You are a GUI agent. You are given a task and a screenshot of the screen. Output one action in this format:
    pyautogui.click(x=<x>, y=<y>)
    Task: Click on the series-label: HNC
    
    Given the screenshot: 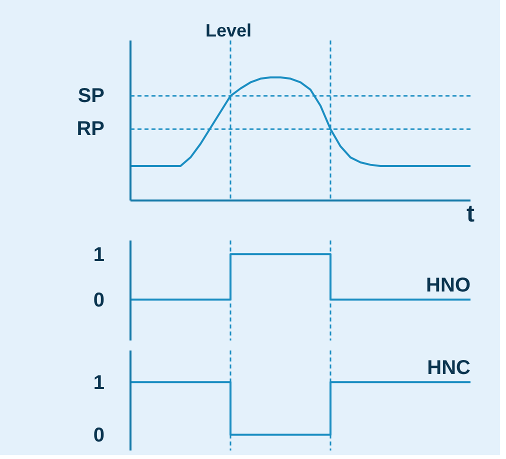 What is the action you would take?
    pyautogui.click(x=449, y=368)
    